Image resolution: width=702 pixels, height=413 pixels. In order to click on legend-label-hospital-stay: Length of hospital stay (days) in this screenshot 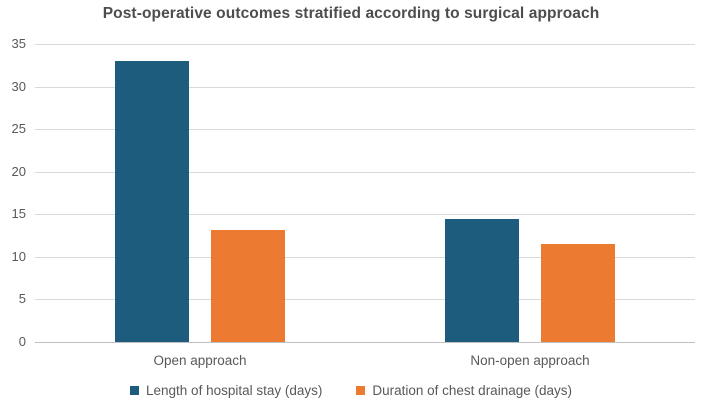, I will do `click(234, 390)`.